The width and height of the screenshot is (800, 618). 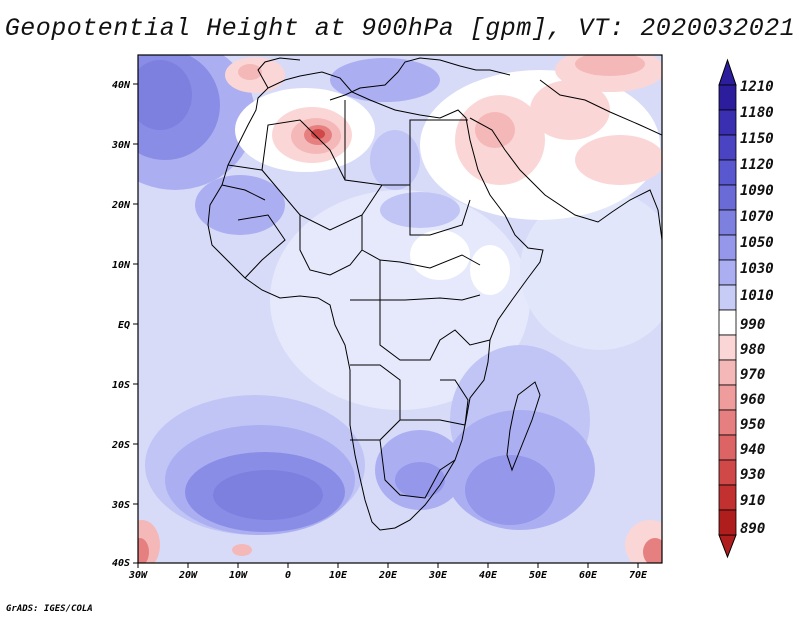 I want to click on lon-label: 20E, so click(x=388, y=575).